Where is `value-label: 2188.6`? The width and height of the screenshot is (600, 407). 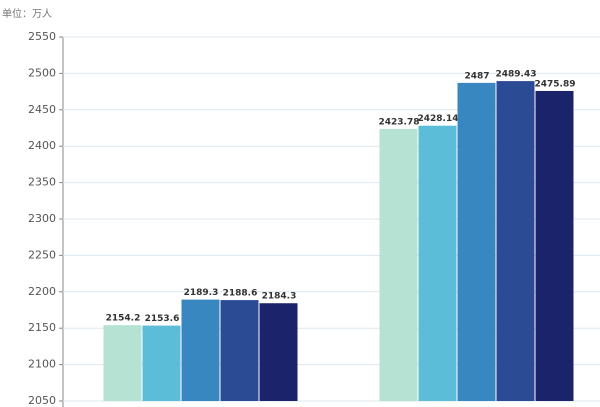 value-label: 2188.6 is located at coordinates (240, 294).